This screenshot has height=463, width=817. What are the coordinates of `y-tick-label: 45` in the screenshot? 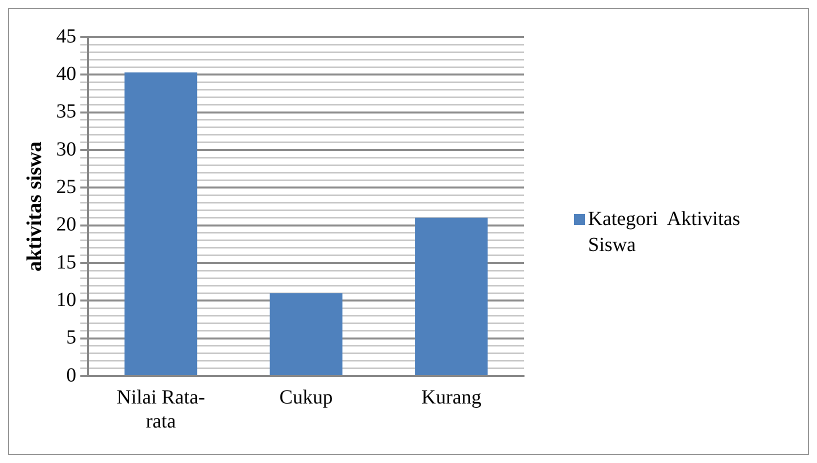 It's located at (66, 36).